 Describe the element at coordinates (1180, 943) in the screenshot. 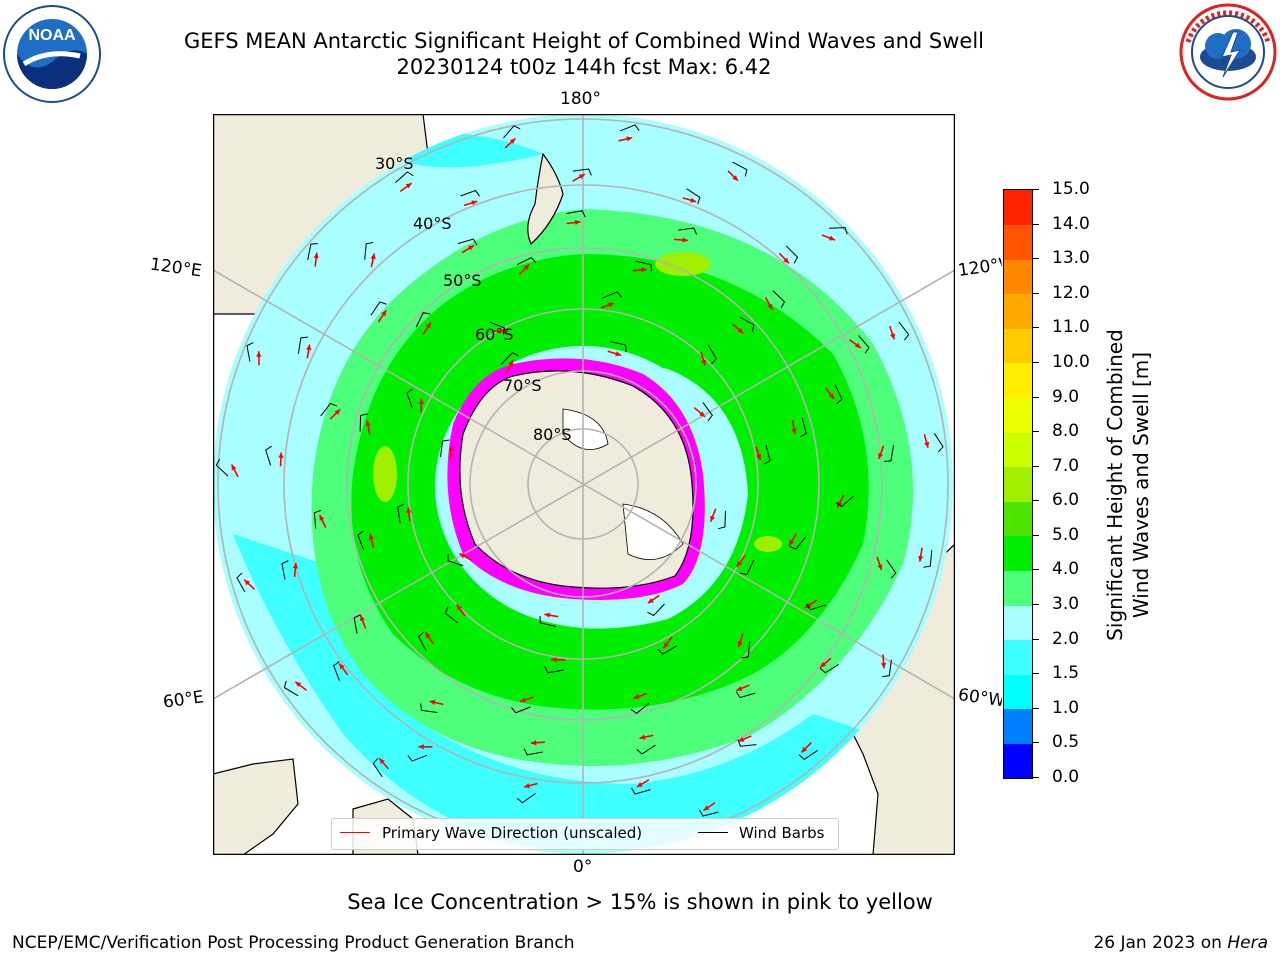

I see `footer-date: 26 Jan 2023 on Hera` at that location.